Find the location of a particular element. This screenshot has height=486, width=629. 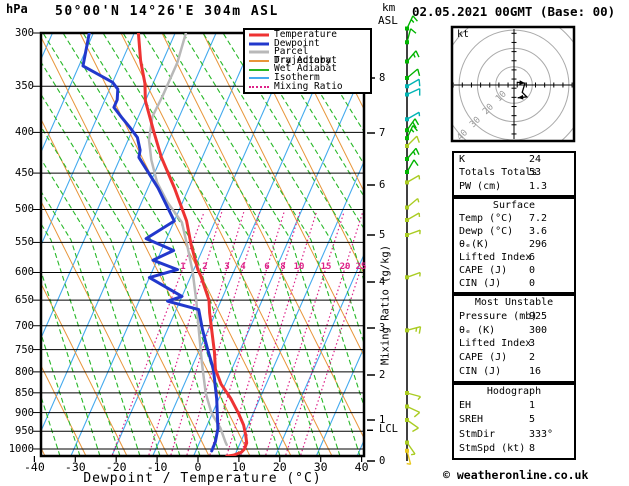

mixing-ratio-value-label: 25 is located at coordinates (361, 267).